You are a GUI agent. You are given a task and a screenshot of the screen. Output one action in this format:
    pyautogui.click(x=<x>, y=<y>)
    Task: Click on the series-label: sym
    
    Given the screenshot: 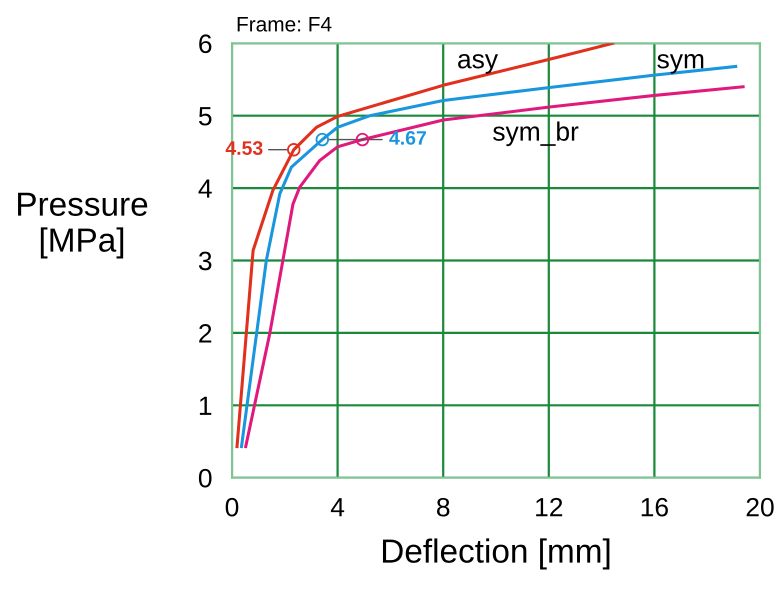 What is the action you would take?
    pyautogui.click(x=680, y=64)
    